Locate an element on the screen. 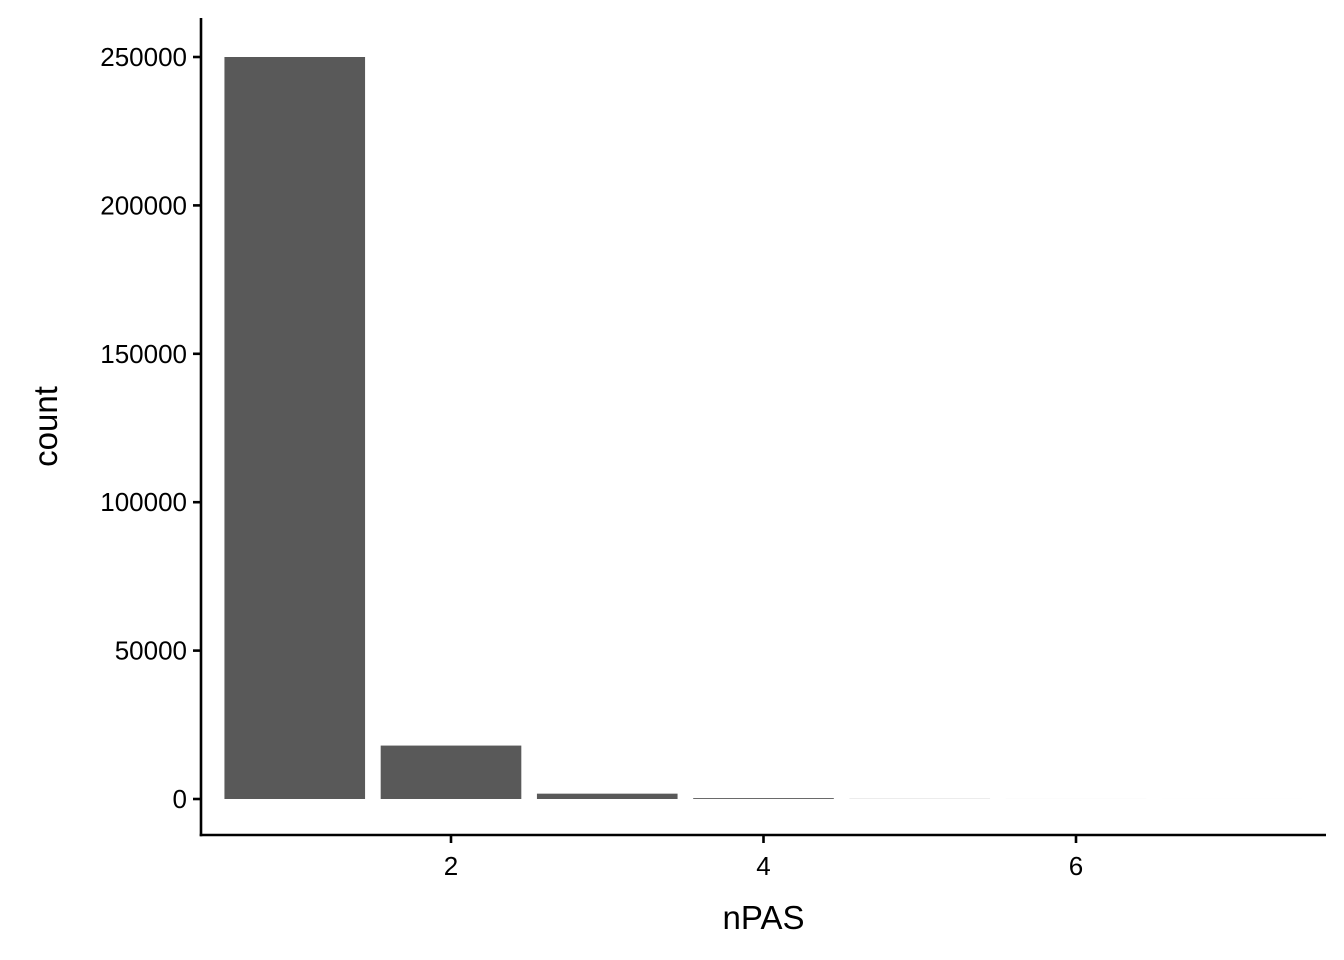  x-tick-label: 4 is located at coordinates (763, 866).